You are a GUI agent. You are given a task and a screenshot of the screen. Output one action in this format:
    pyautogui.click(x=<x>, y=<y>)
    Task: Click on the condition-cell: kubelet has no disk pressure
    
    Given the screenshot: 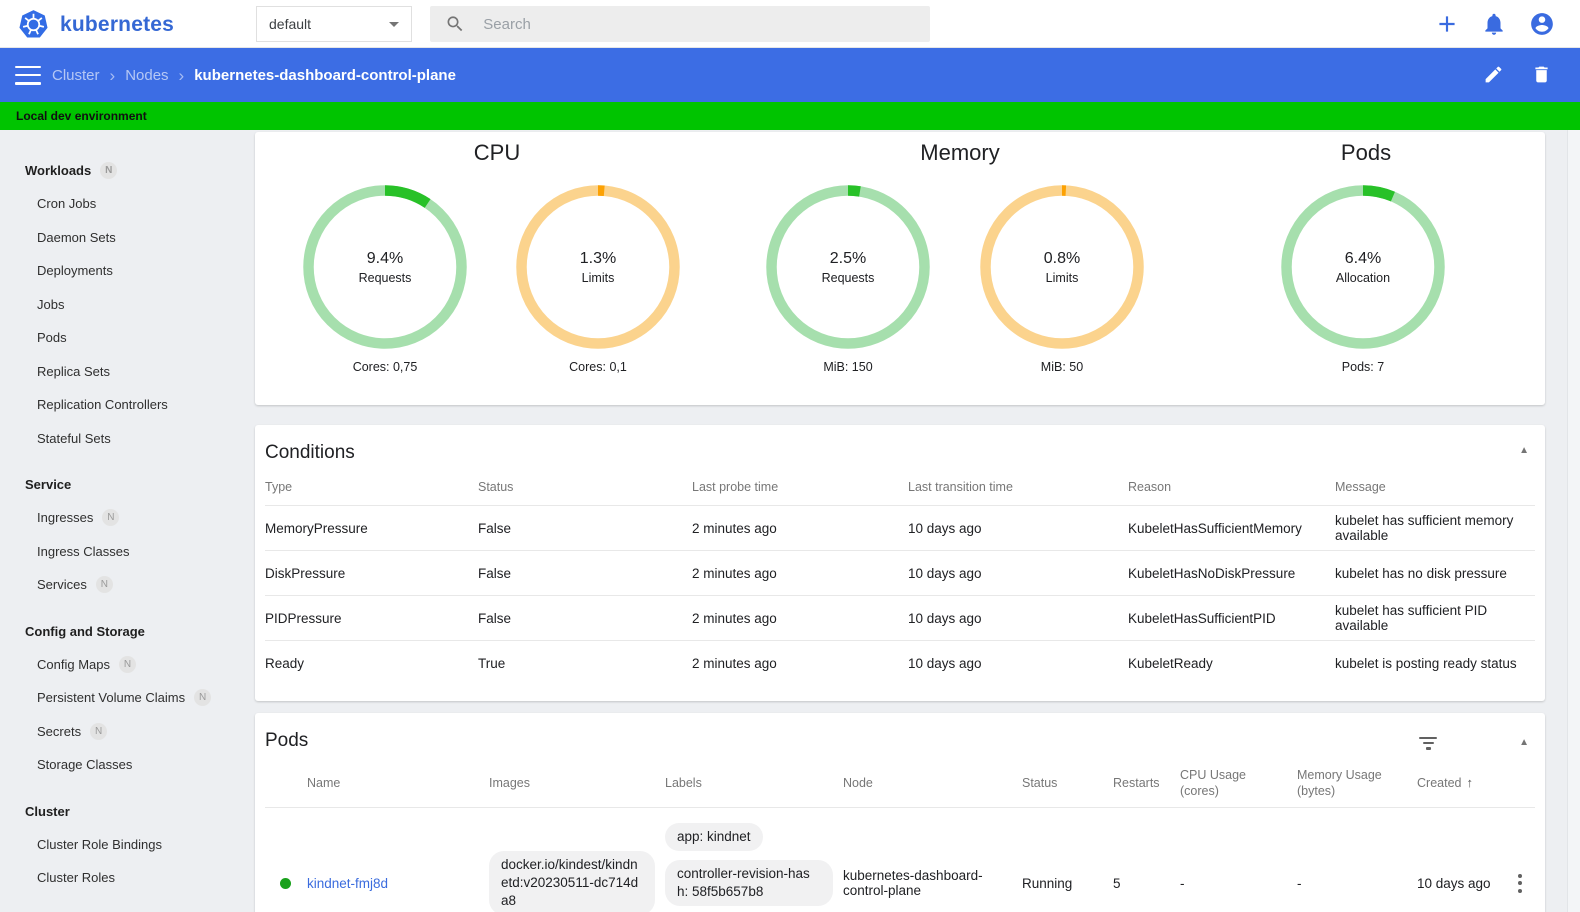 What is the action you would take?
    pyautogui.click(x=1435, y=573)
    